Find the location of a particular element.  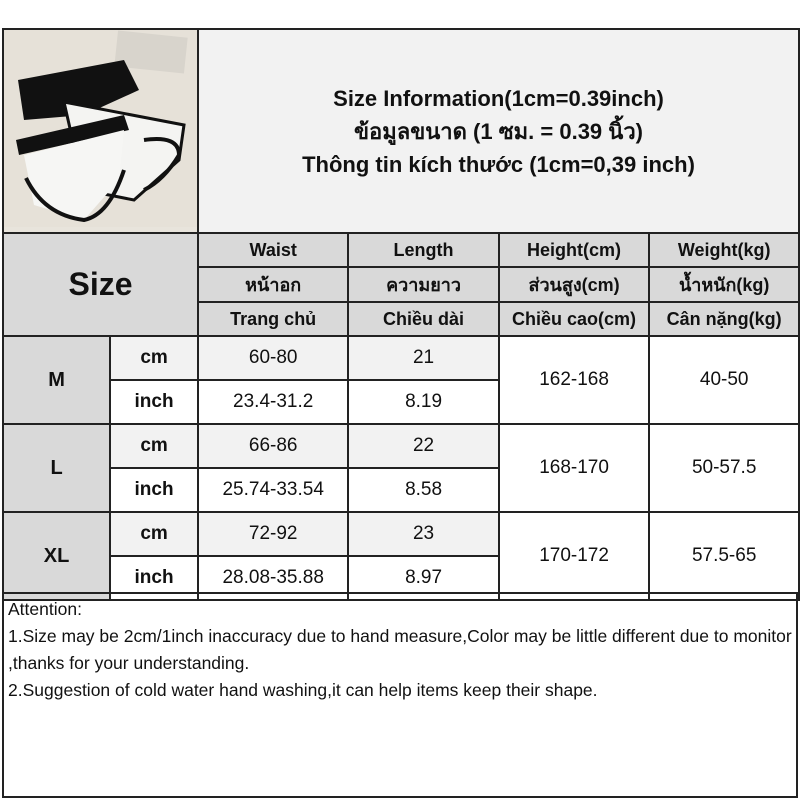

title-thai: ข้อมูลขนาด (1 ซม. = 0.39 นิ้ว) is located at coordinates (498, 131).